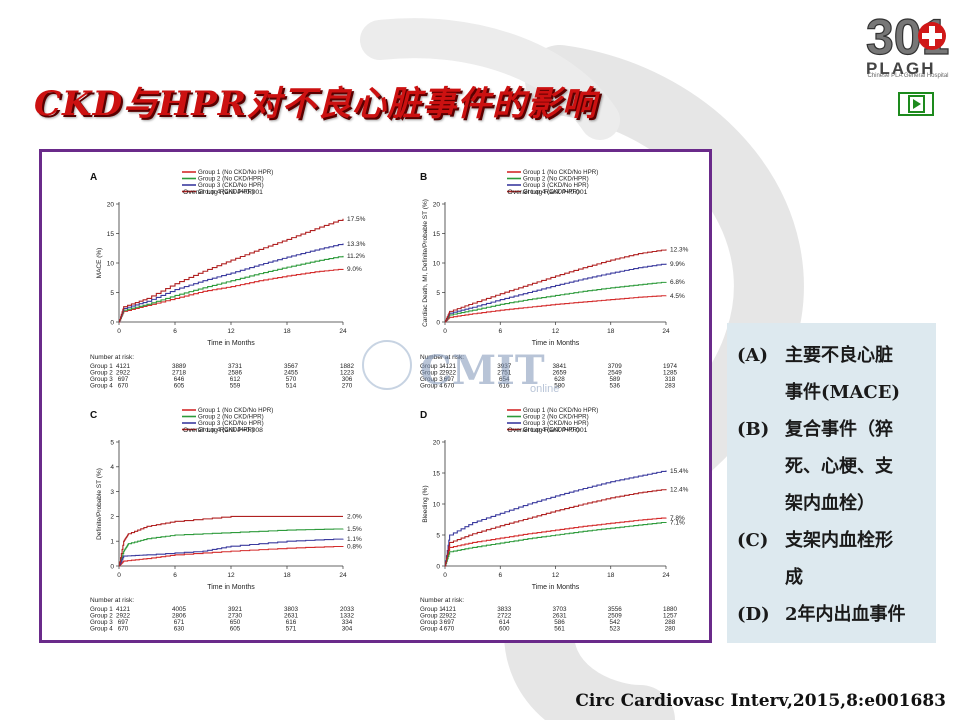  What do you see at coordinates (235, 373) in the screenshot?
I see `risk-table-cell: 2586` at bounding box center [235, 373].